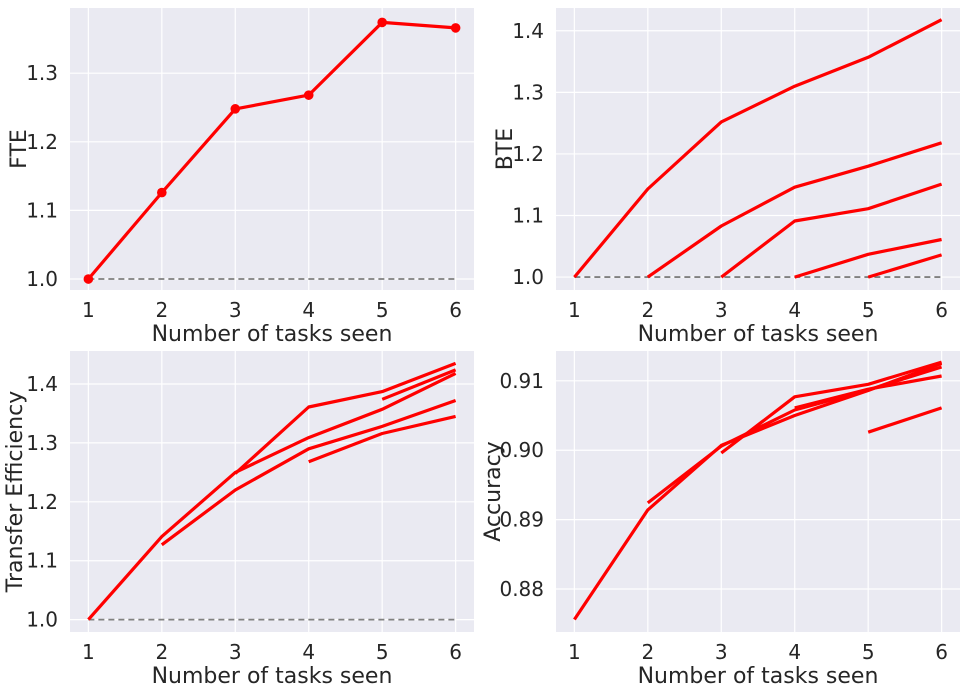 The height and width of the screenshot is (692, 968). I want to click on y-tick-label: 0.89, so click(521, 520).